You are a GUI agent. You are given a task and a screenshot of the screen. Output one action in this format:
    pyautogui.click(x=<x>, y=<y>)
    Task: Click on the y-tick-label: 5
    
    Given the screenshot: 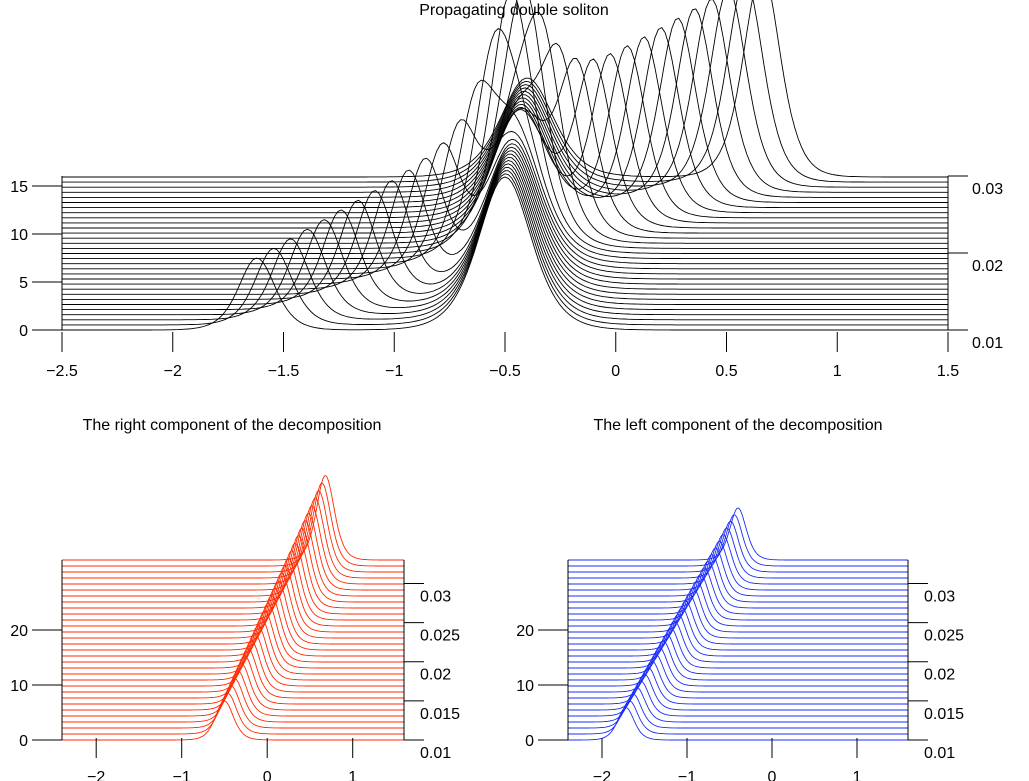 What is the action you would take?
    pyautogui.click(x=23, y=283)
    